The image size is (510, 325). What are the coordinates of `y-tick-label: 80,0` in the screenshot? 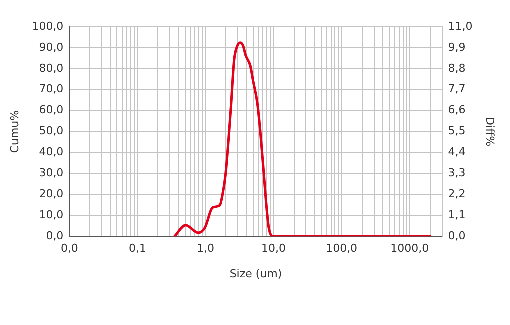 It's located at (51, 68).